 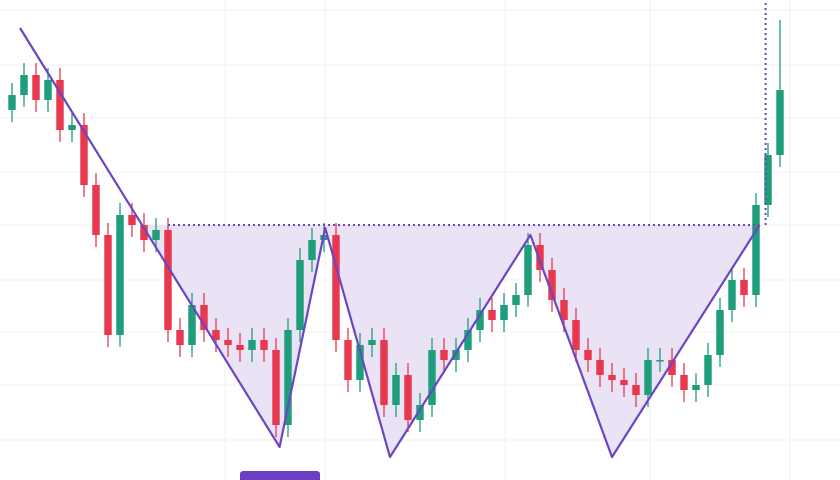 I want to click on toolbar-handle, so click(x=280, y=475).